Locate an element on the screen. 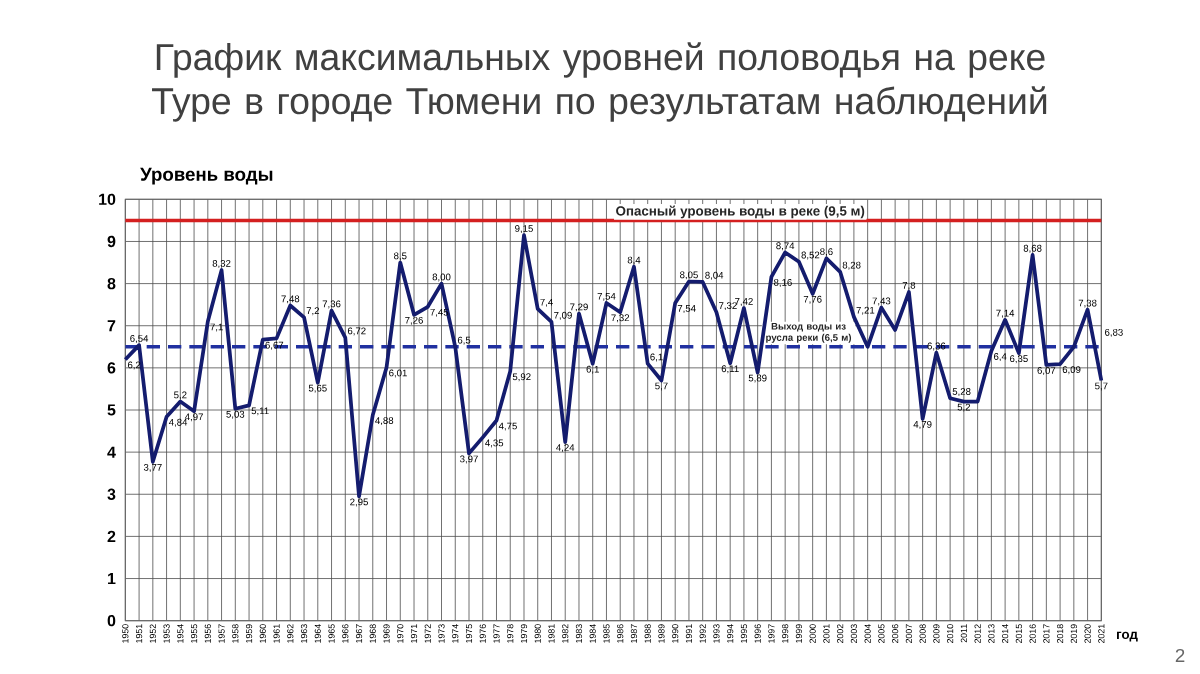  y-tick-label: 2 is located at coordinates (111, 536).